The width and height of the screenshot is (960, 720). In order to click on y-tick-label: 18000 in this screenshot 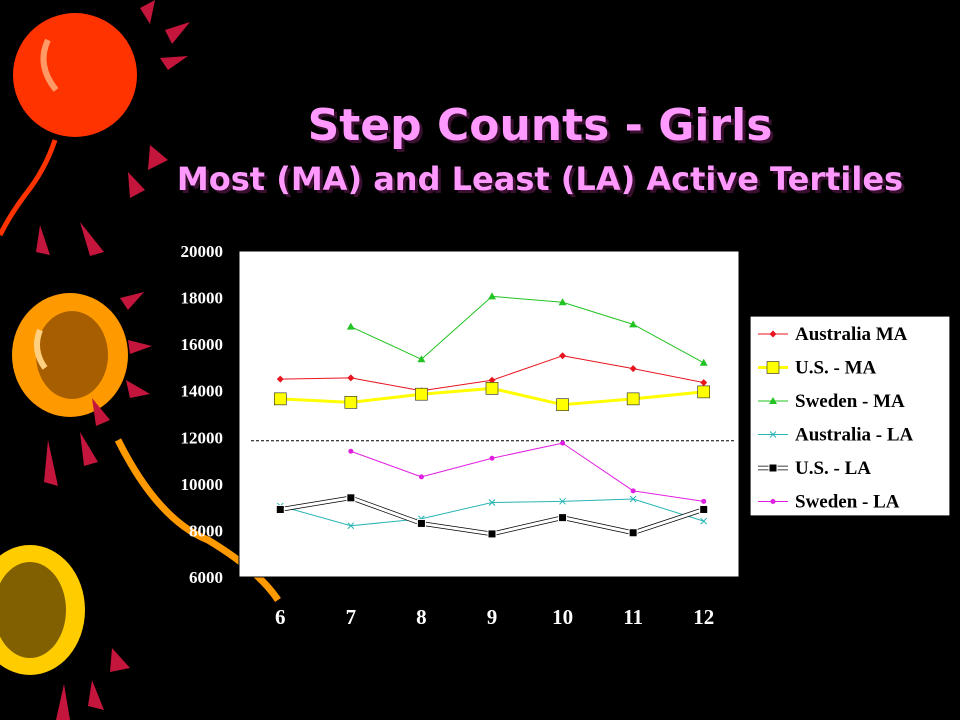, I will do `click(202, 298)`.